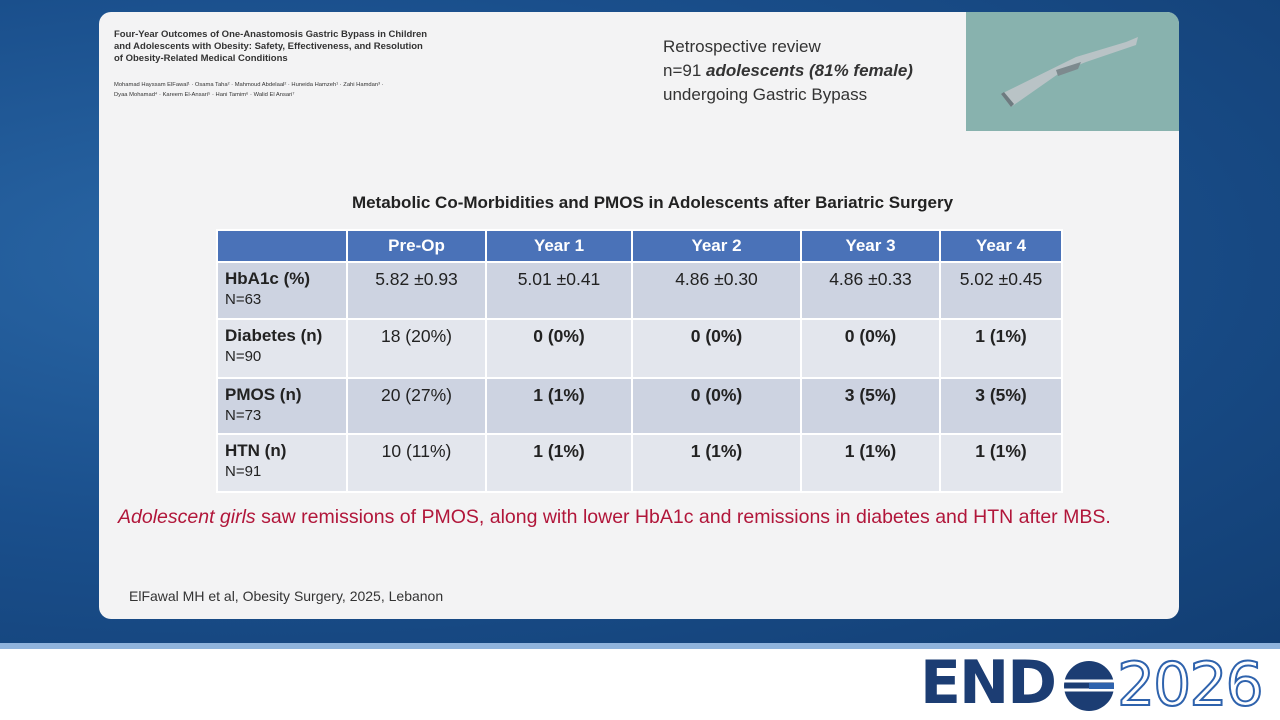 This screenshot has height=720, width=1280. I want to click on logo-globe, so click(1089, 686).